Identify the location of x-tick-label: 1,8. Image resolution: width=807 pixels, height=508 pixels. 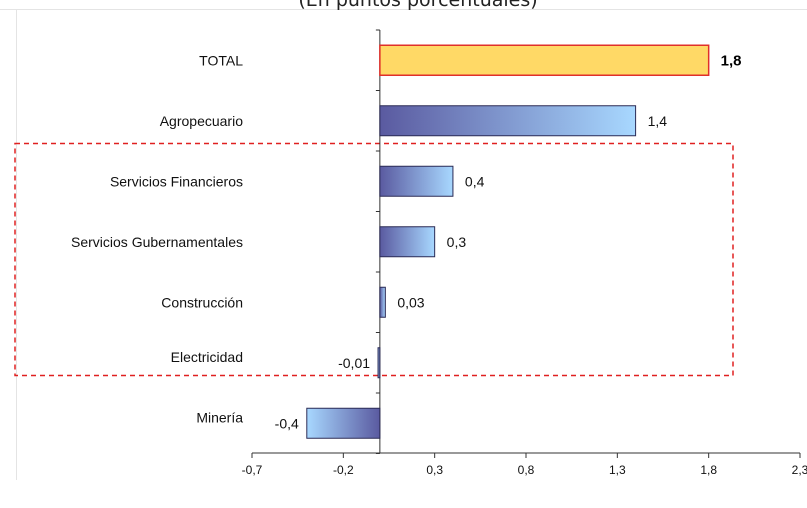
(708, 470).